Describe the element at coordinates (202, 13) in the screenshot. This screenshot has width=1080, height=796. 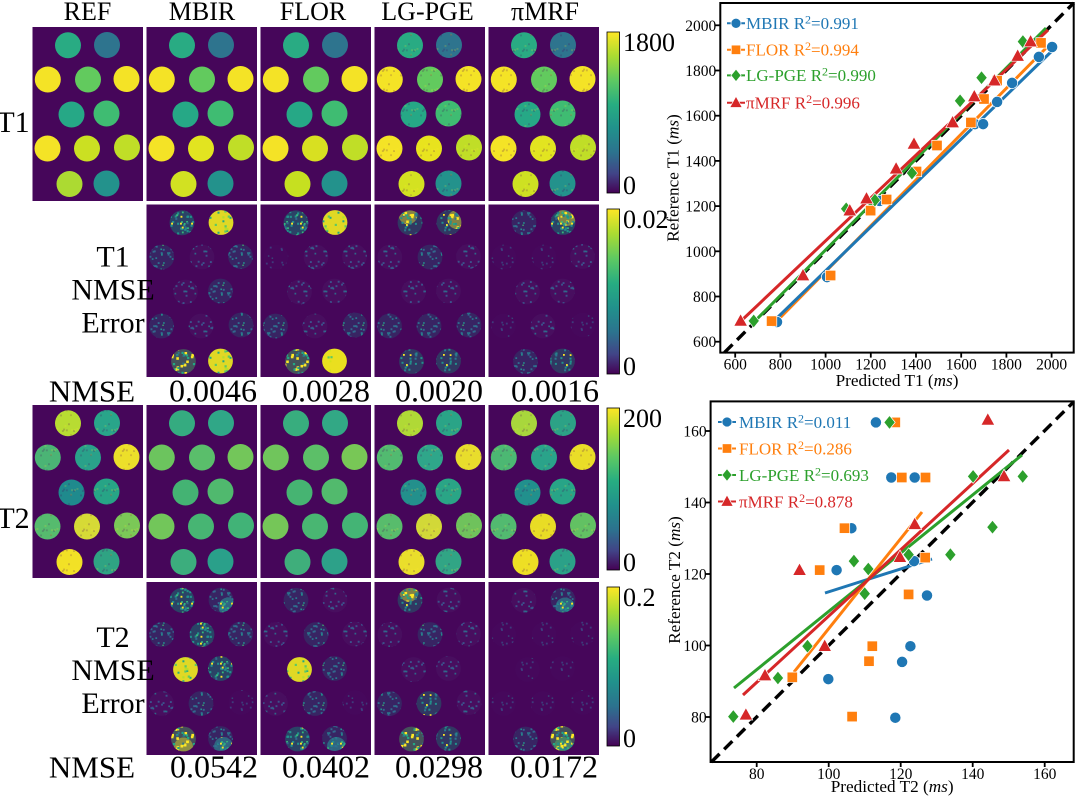
I see `svg-text: MBIR` at that location.